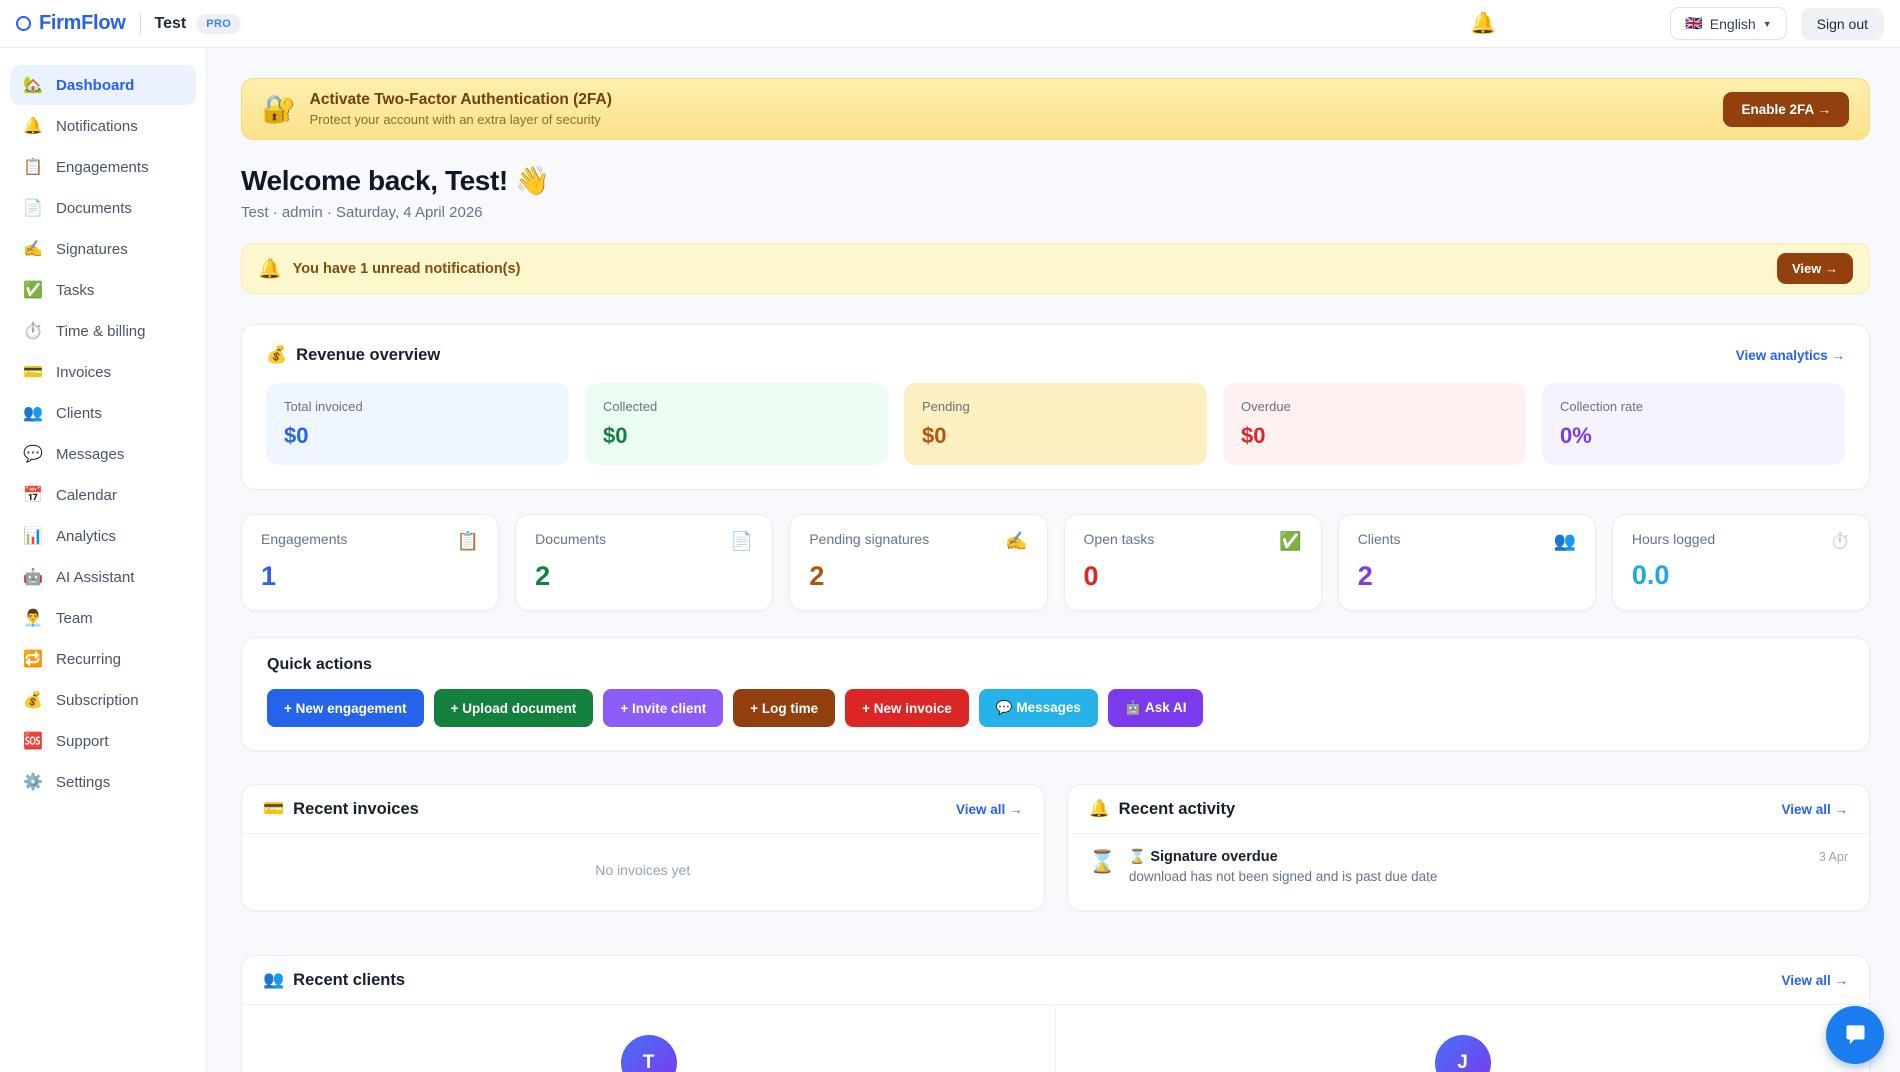 The height and width of the screenshot is (1072, 1900). Describe the element at coordinates (71, 23) in the screenshot. I see `app-logo: FirmFlow` at that location.